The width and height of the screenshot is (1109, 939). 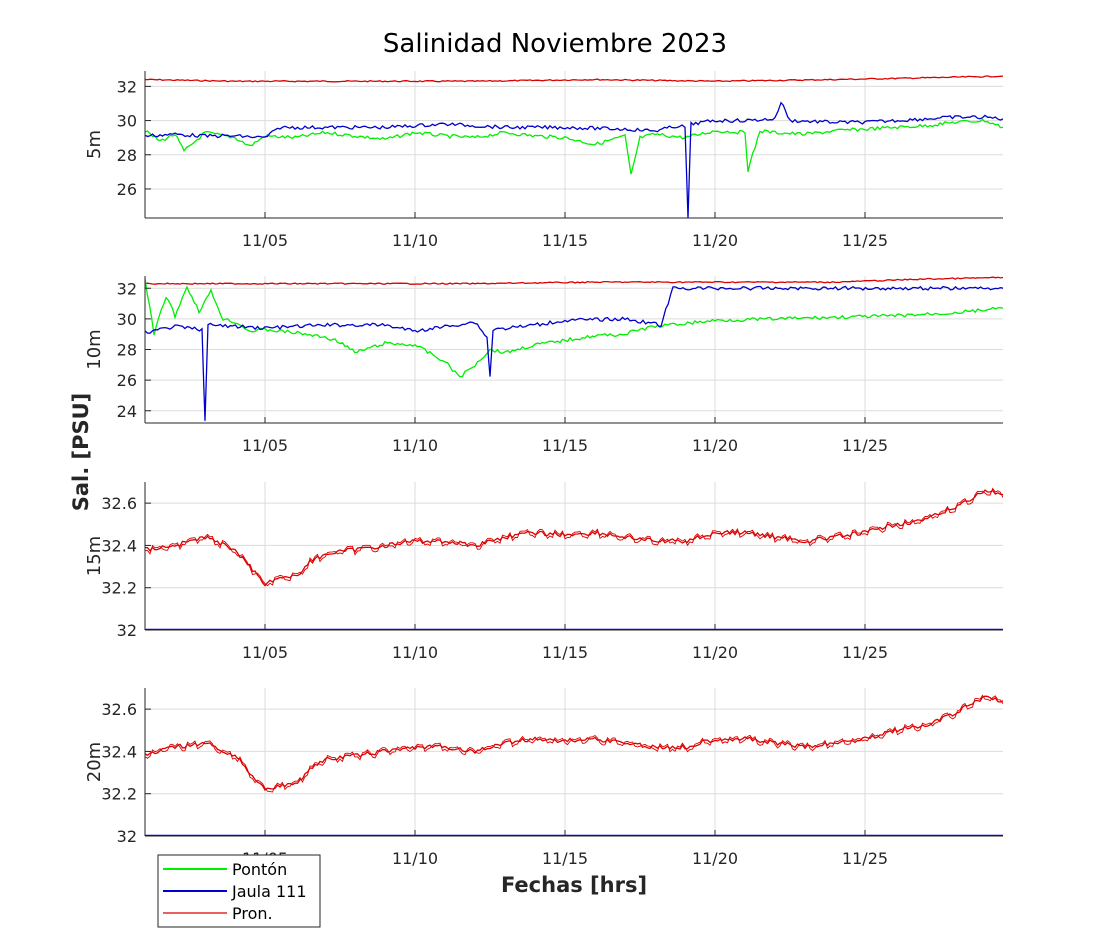 I want to click on panel-label: 20m, so click(x=94, y=762).